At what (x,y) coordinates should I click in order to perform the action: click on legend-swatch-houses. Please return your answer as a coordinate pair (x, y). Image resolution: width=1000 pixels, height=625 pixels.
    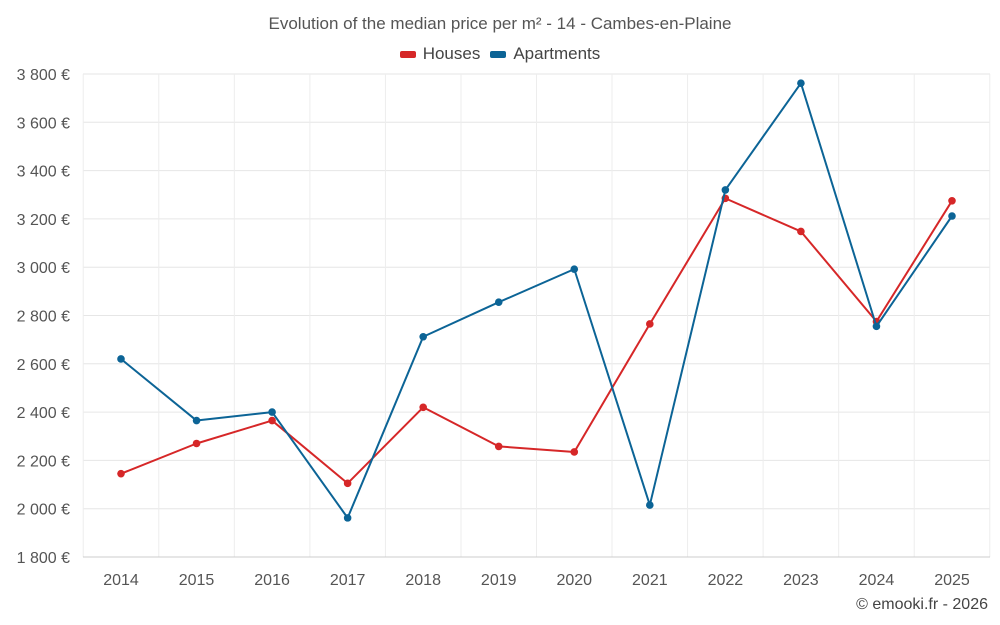
    Looking at the image, I should click on (407, 54).